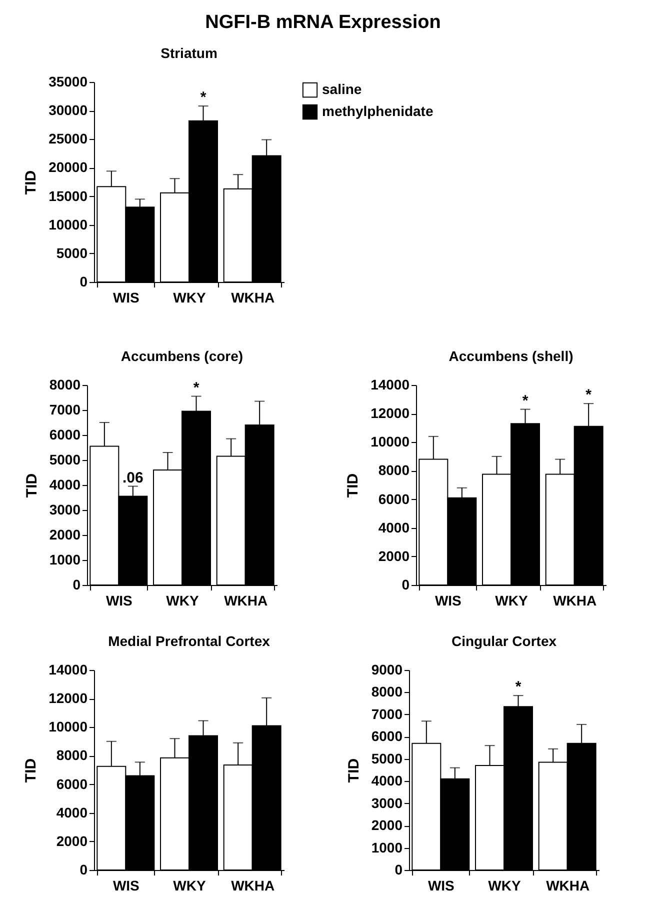  I want to click on y-tick-label: 35000, so click(68, 82).